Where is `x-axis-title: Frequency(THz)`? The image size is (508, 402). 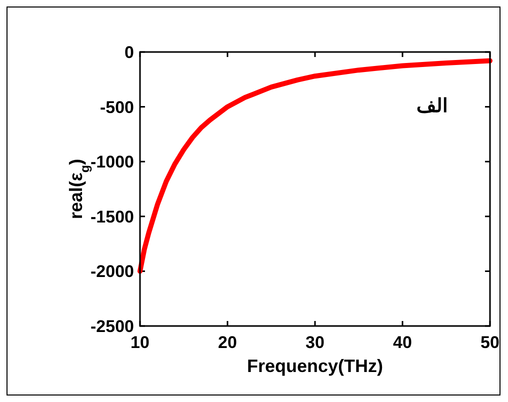
x-axis-title: Frequency(THz) is located at coordinates (315, 366).